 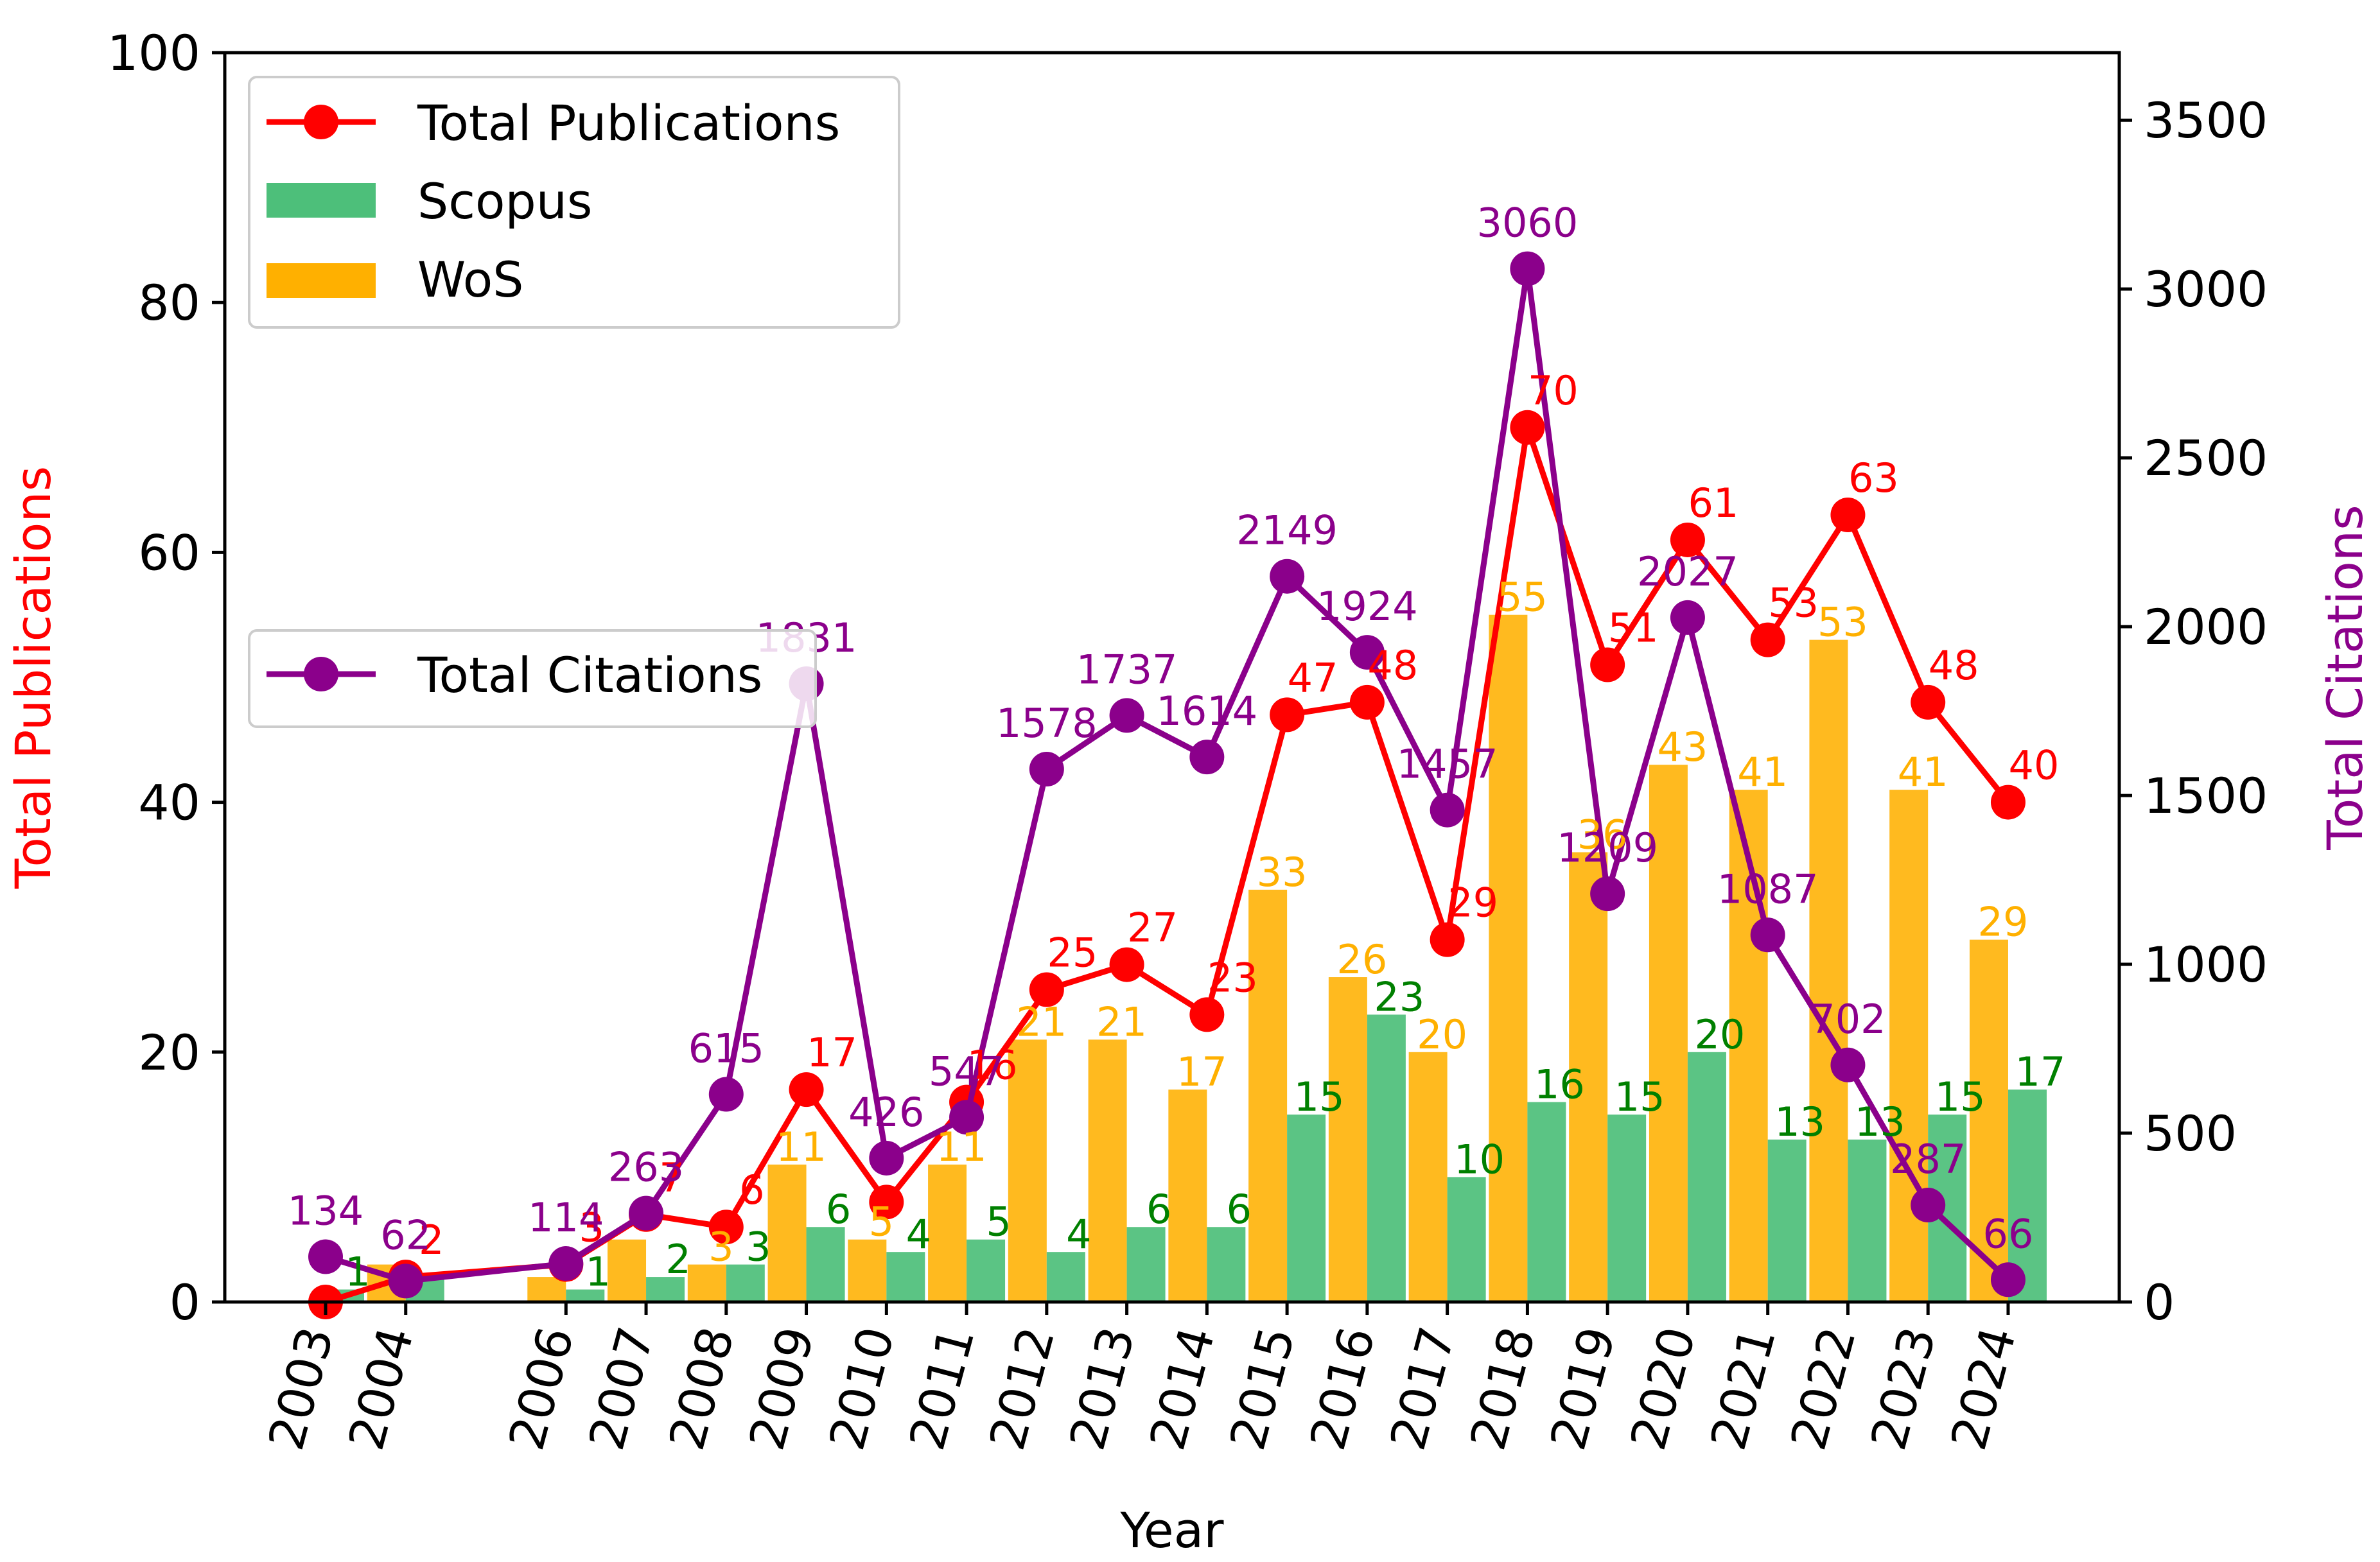 I want to click on total-publications-point-2010, so click(x=886, y=1202).